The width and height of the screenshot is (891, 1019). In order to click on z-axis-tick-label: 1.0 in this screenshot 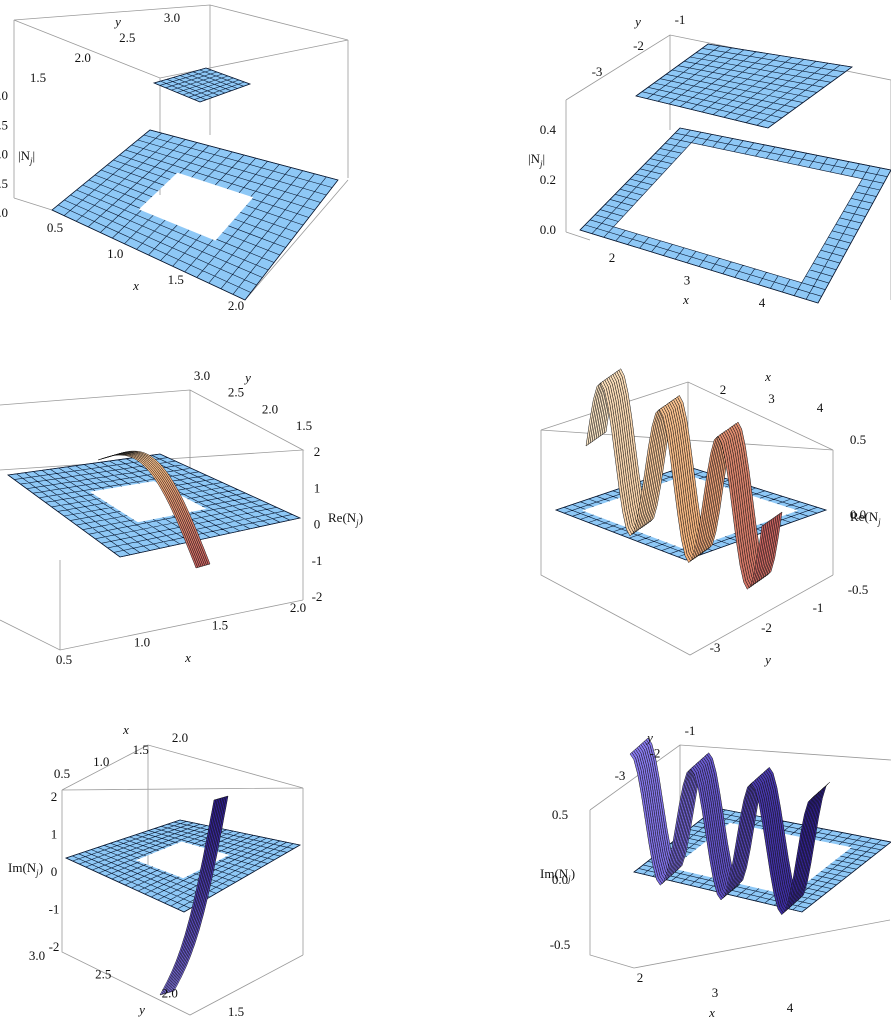, I will do `click(4, 154)`.